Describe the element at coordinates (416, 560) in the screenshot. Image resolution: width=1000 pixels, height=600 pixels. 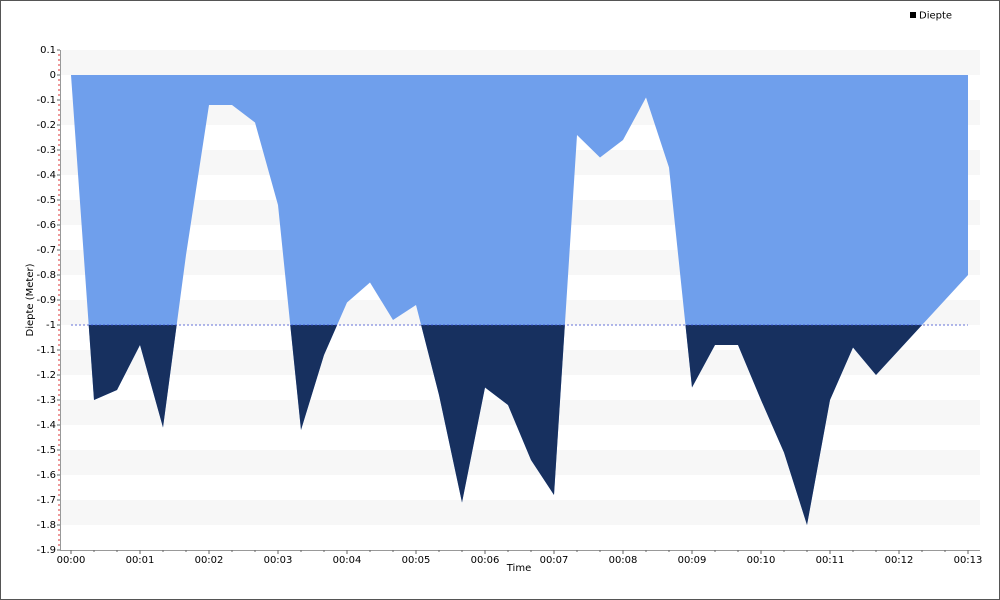
I see `x-tick-label: 00:05` at that location.